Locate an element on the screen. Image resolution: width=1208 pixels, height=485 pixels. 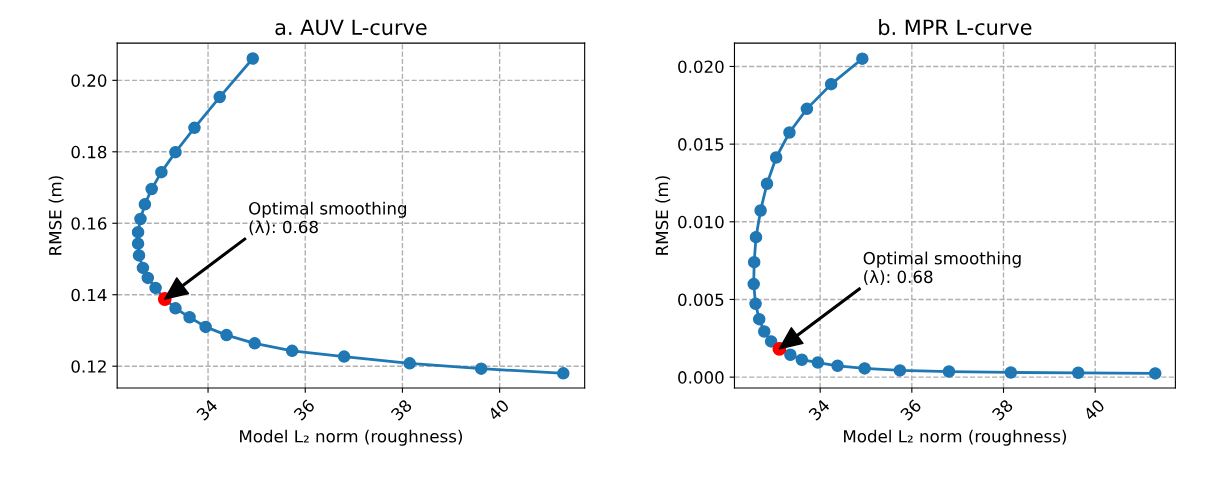
y-tick-label: 0.14 is located at coordinates (89, 295).